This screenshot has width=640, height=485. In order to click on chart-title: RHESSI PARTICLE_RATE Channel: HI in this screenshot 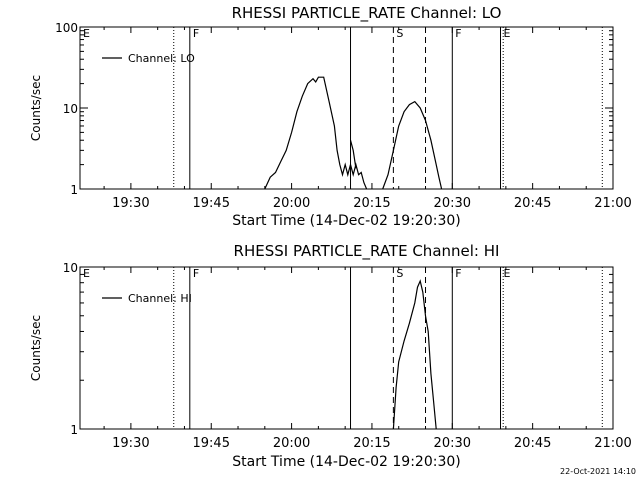, I will do `click(367, 251)`.